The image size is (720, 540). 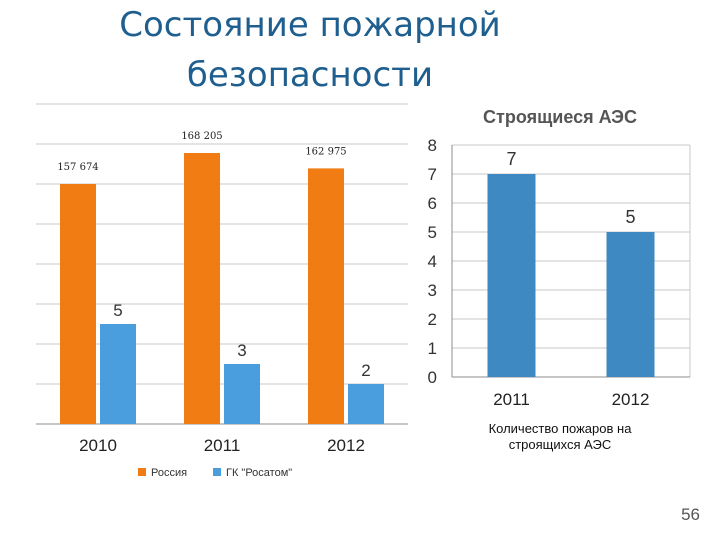 What do you see at coordinates (432, 348) in the screenshot?
I see `y-tick-label: 1` at bounding box center [432, 348].